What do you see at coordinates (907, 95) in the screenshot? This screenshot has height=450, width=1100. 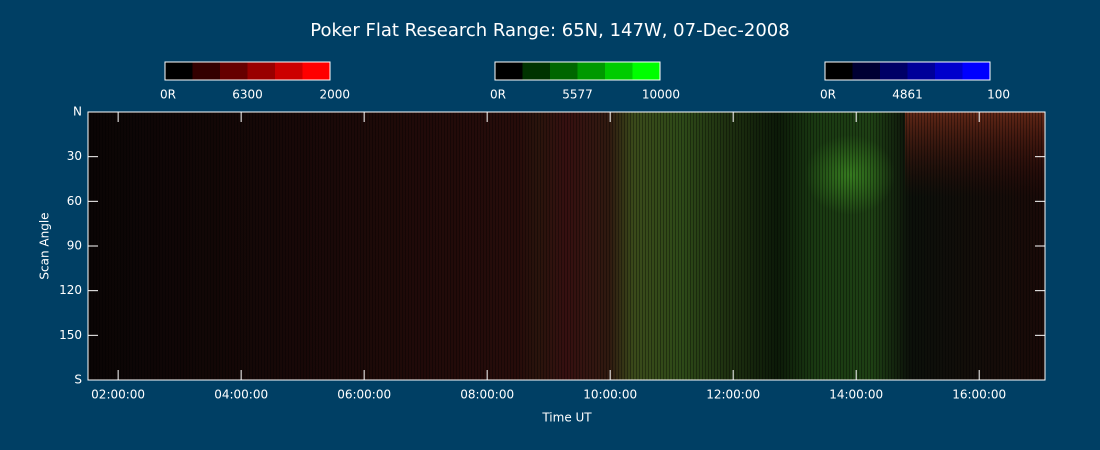 I see `colorbar-wavelength: 4861` at bounding box center [907, 95].